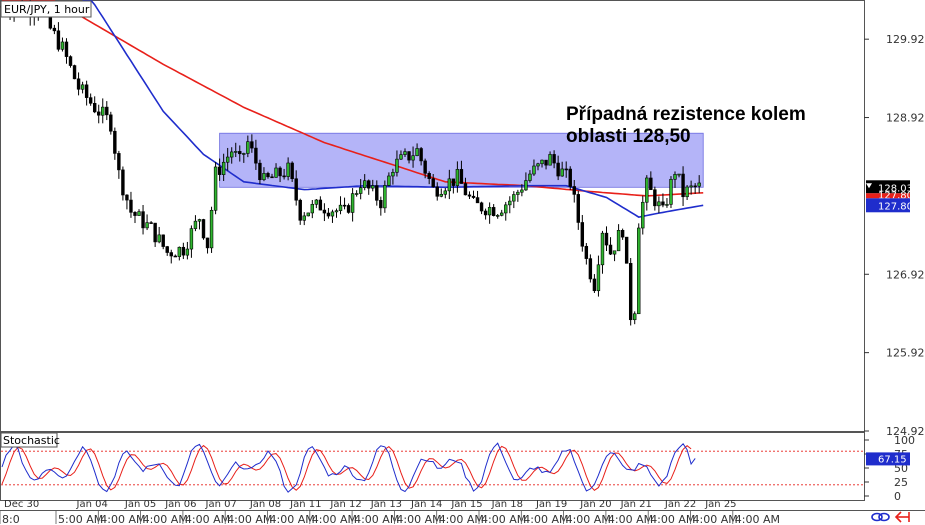  Describe the element at coordinates (466, 504) in the screenshot. I see `date-axis-label: Jan 15` at that location.